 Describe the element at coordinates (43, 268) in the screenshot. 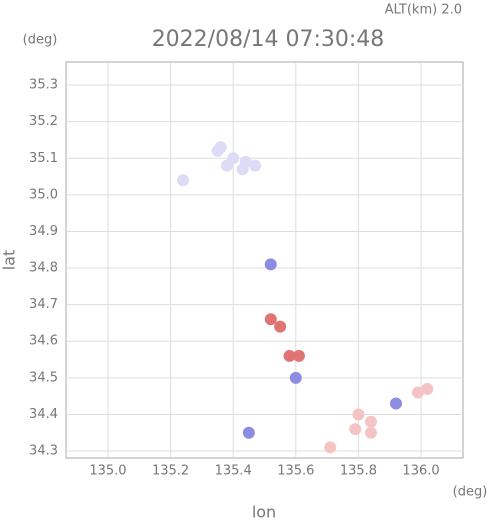

I see `y-tick-label: 34.8` at that location.